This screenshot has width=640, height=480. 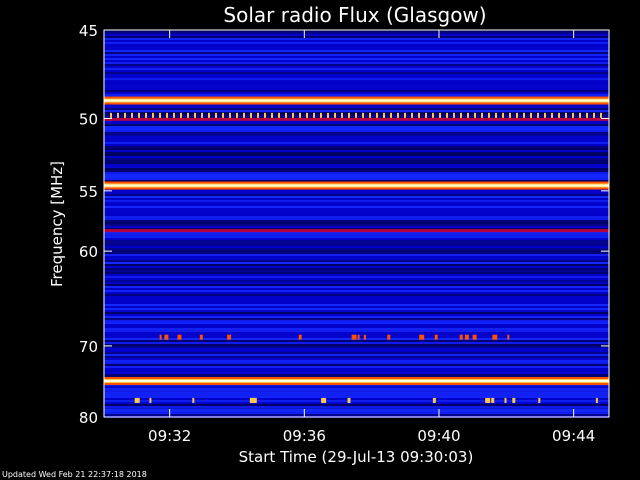 What do you see at coordinates (88, 192) in the screenshot?
I see `y-tick-label: 55` at bounding box center [88, 192].